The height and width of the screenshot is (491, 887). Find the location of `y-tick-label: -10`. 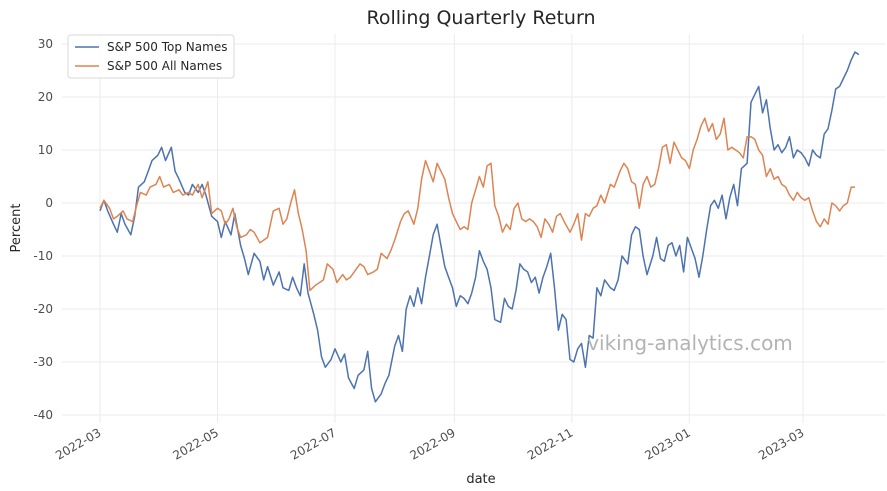

y-tick-label: -10 is located at coordinates (43, 256).